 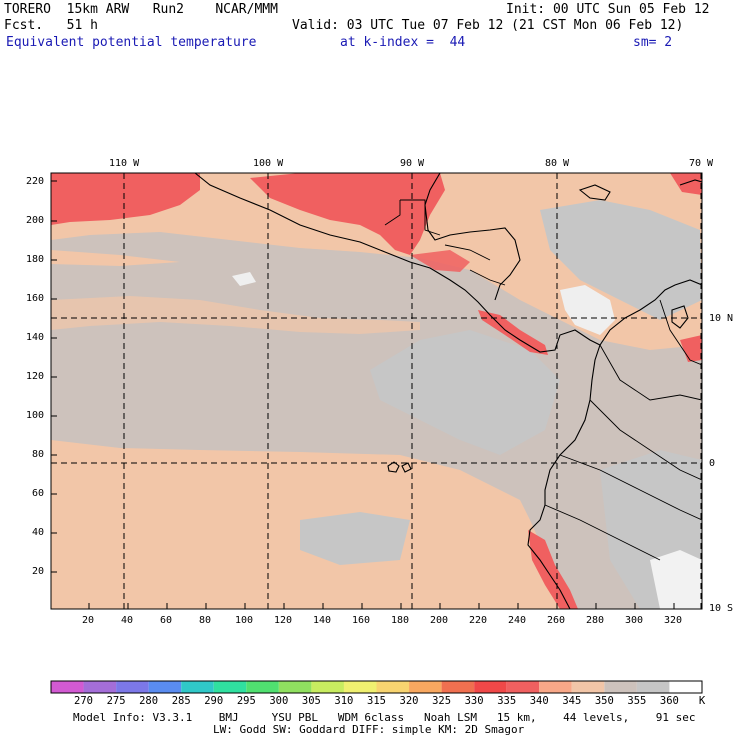 I want to click on smoothing-info: sm= 2, so click(x=653, y=42).